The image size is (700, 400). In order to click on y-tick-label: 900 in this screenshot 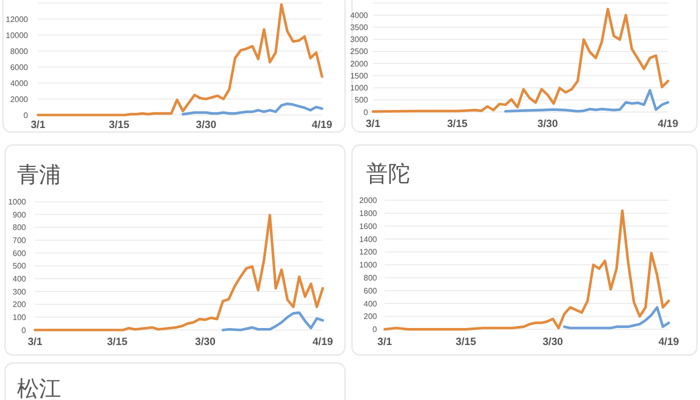, I will do `click(19, 215)`.